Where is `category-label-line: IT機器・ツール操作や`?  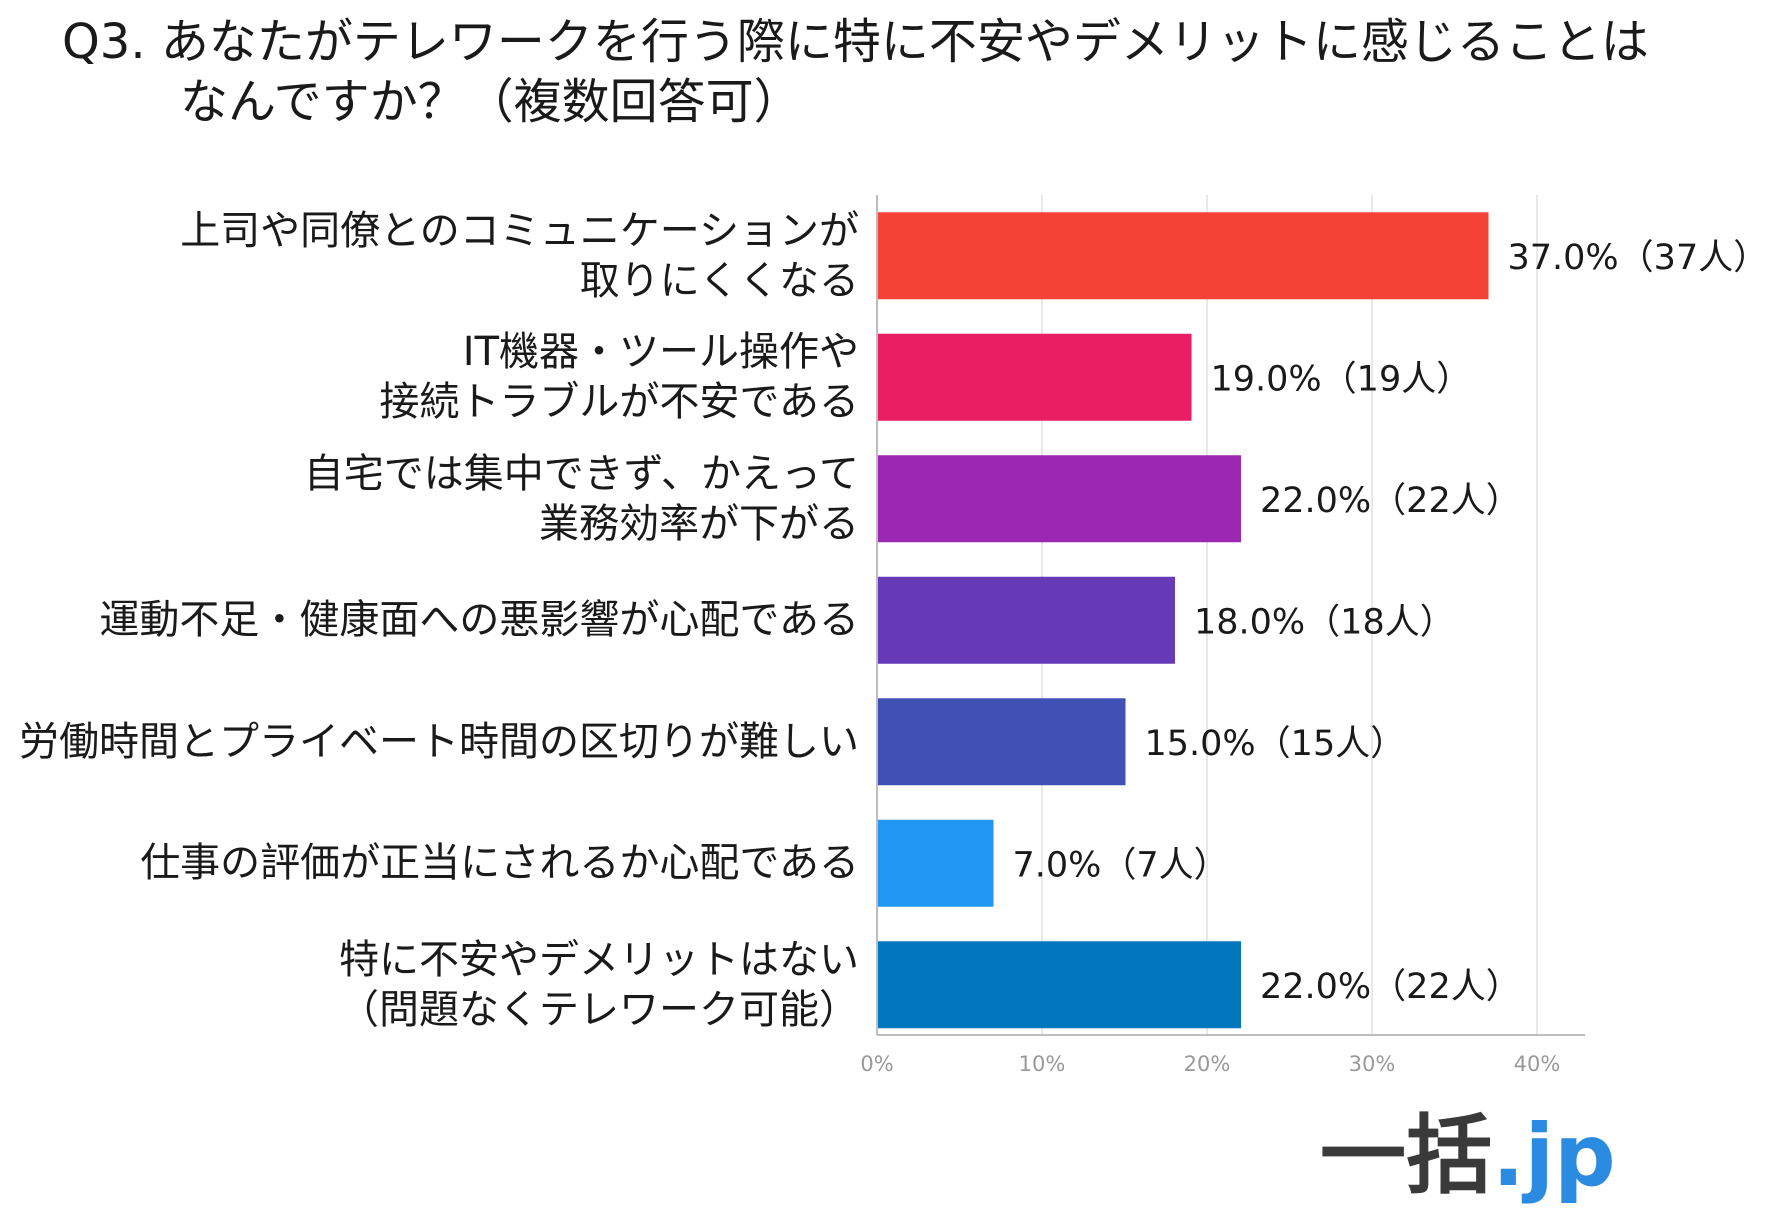
category-label-line: IT機器・ツール操作や is located at coordinates (660, 352).